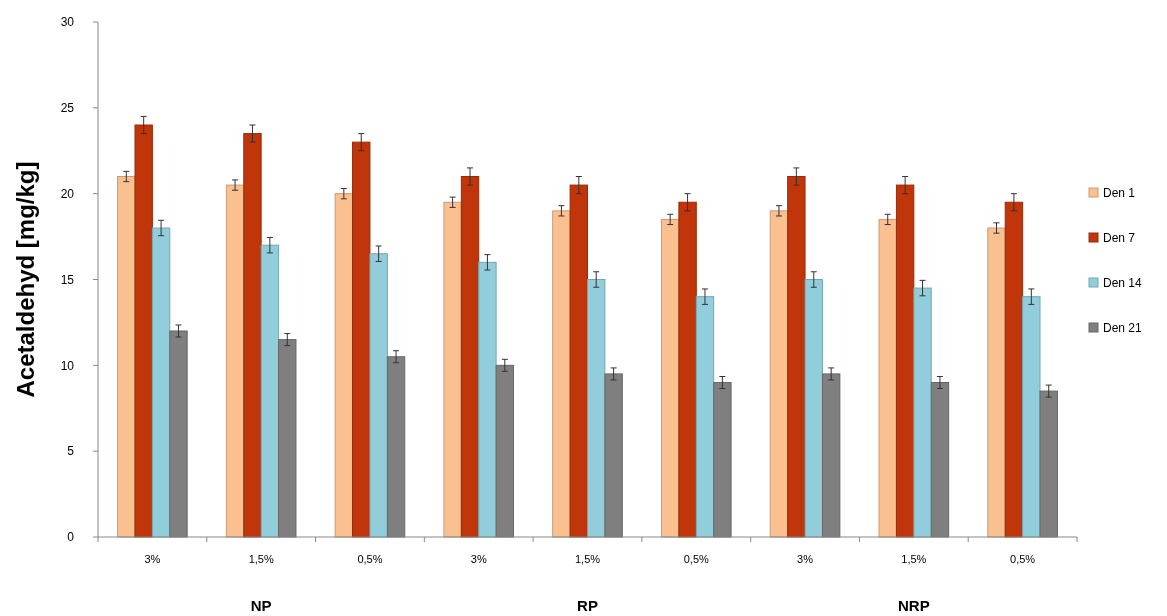  I want to click on text: RP, so click(587, 605).